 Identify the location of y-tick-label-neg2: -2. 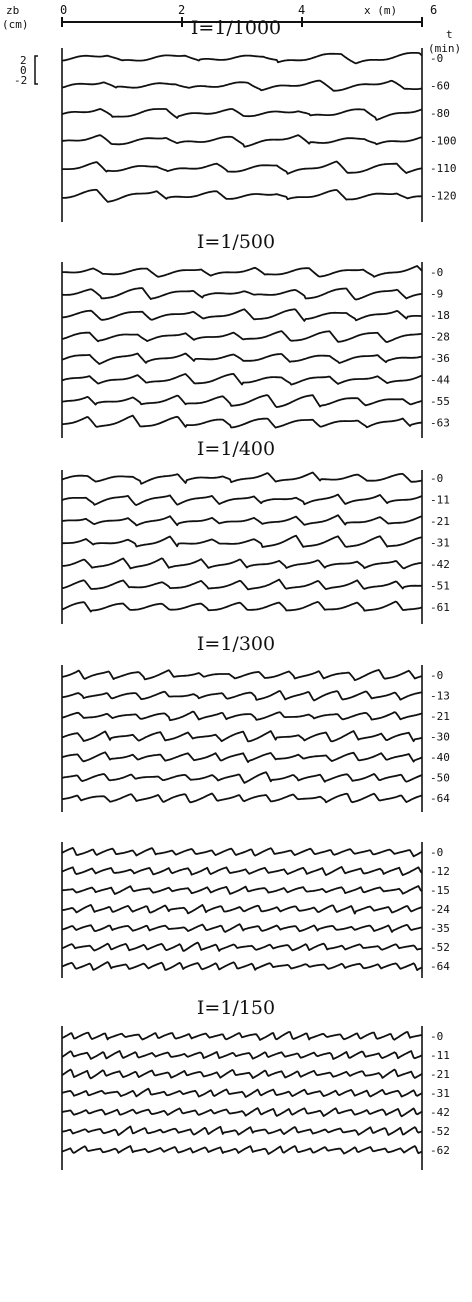
(20, 80).